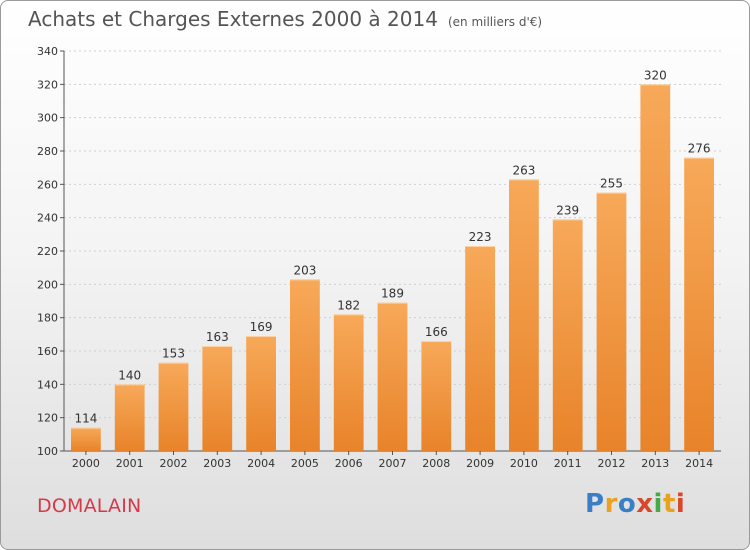  Describe the element at coordinates (233, 19) in the screenshot. I see `chart-title-text: Achats et Charges Externes 2000 à 2014` at that location.